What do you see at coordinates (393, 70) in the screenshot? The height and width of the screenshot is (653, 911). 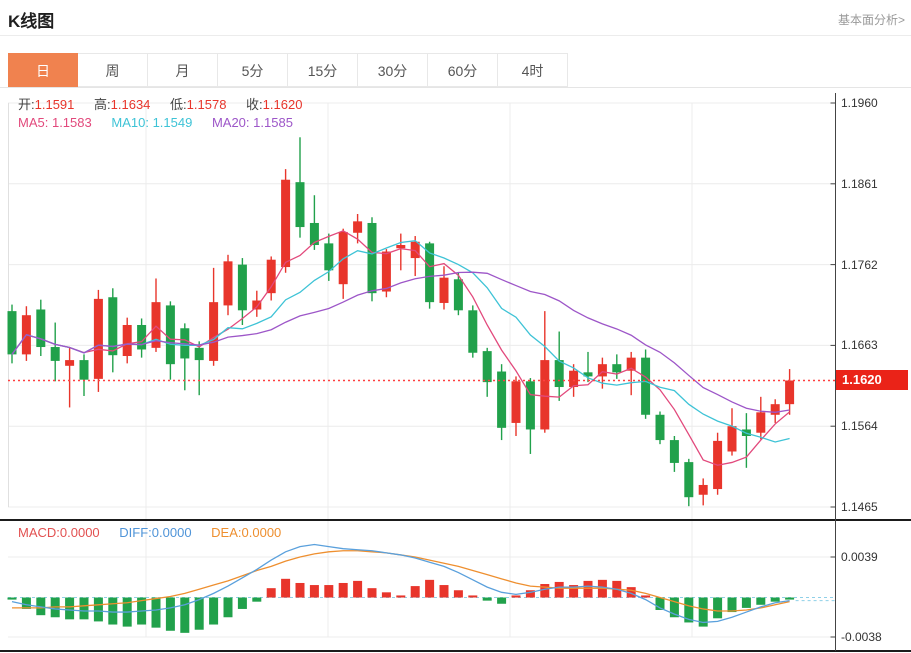 I see `tab-30min: 30分` at bounding box center [393, 70].